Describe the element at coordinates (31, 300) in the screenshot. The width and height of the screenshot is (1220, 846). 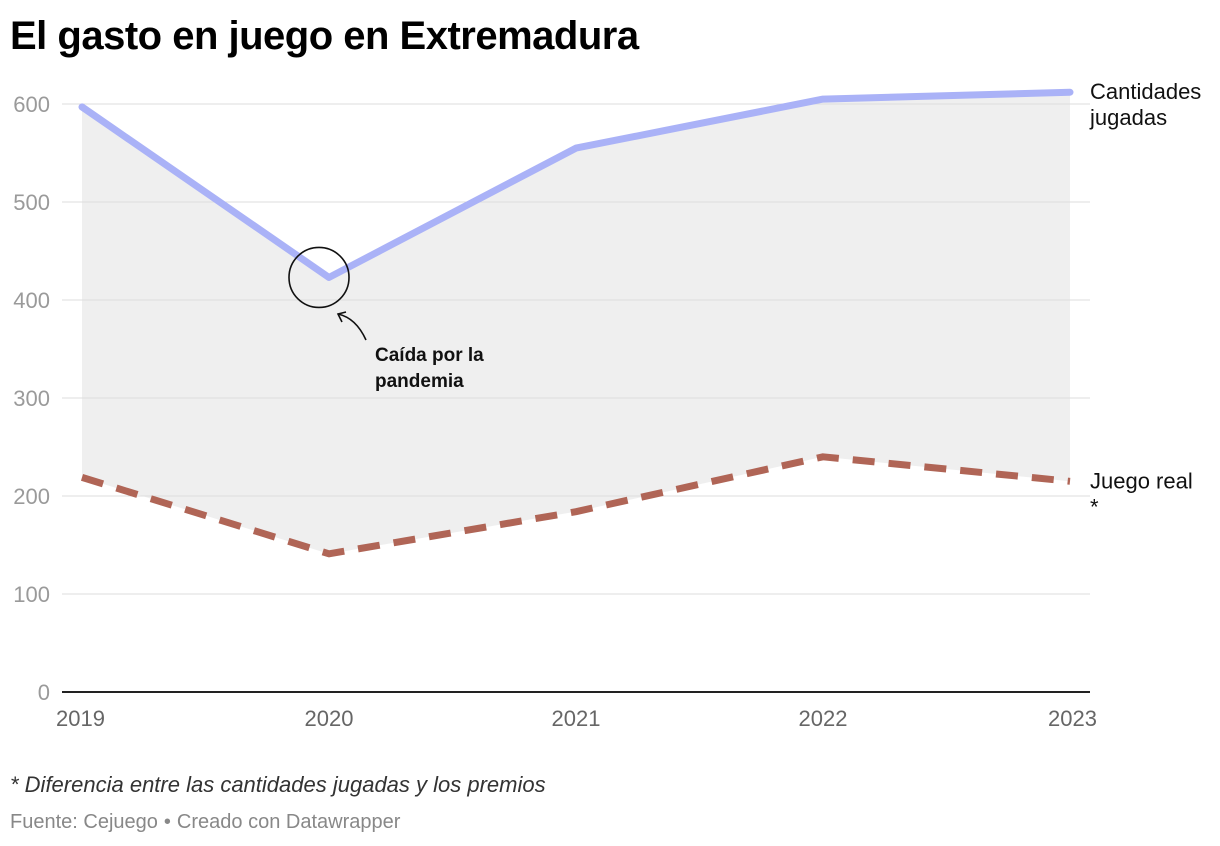
I see `y-tick-label: 400` at that location.